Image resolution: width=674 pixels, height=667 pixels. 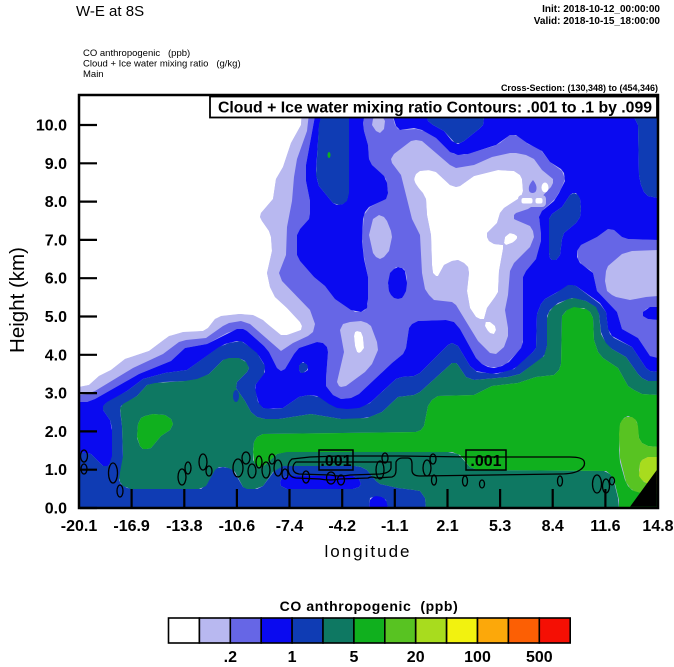 I want to click on svg-text: 3.0, so click(x=56, y=394).